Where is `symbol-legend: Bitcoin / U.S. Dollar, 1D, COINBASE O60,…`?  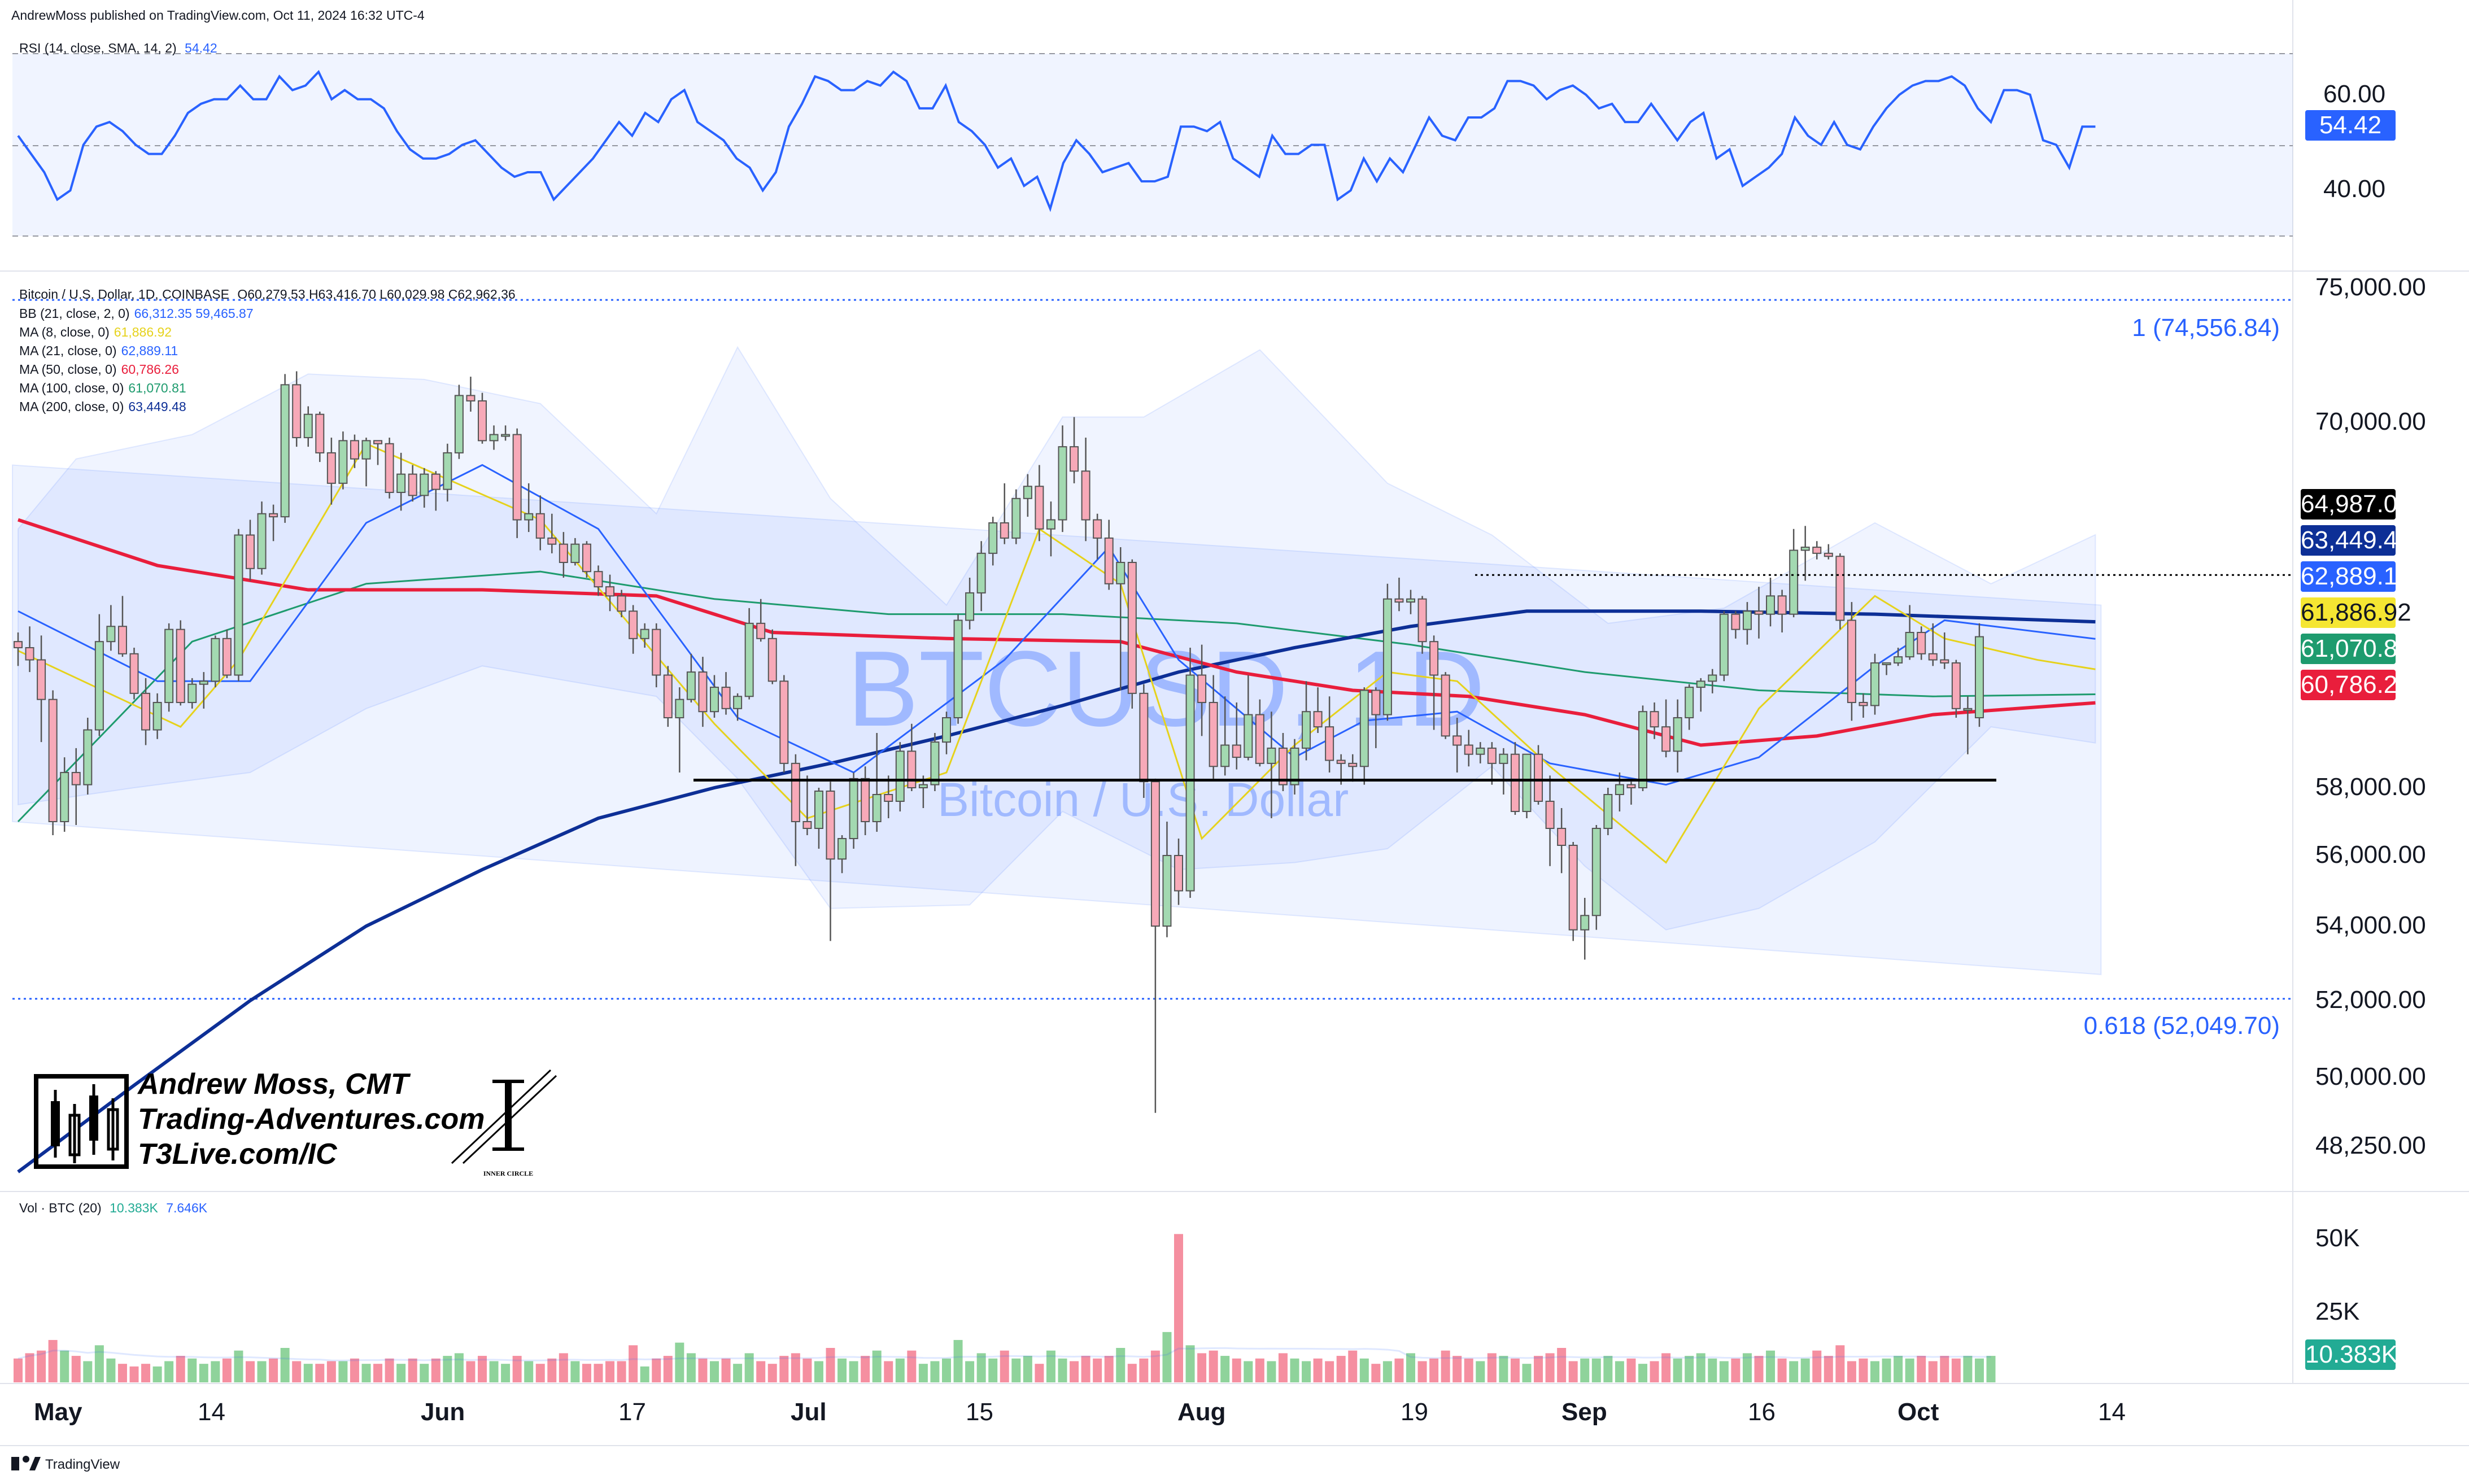 symbol-legend: Bitcoin / U.S. Dollar, 1D, COINBASE O60,… is located at coordinates (267, 294).